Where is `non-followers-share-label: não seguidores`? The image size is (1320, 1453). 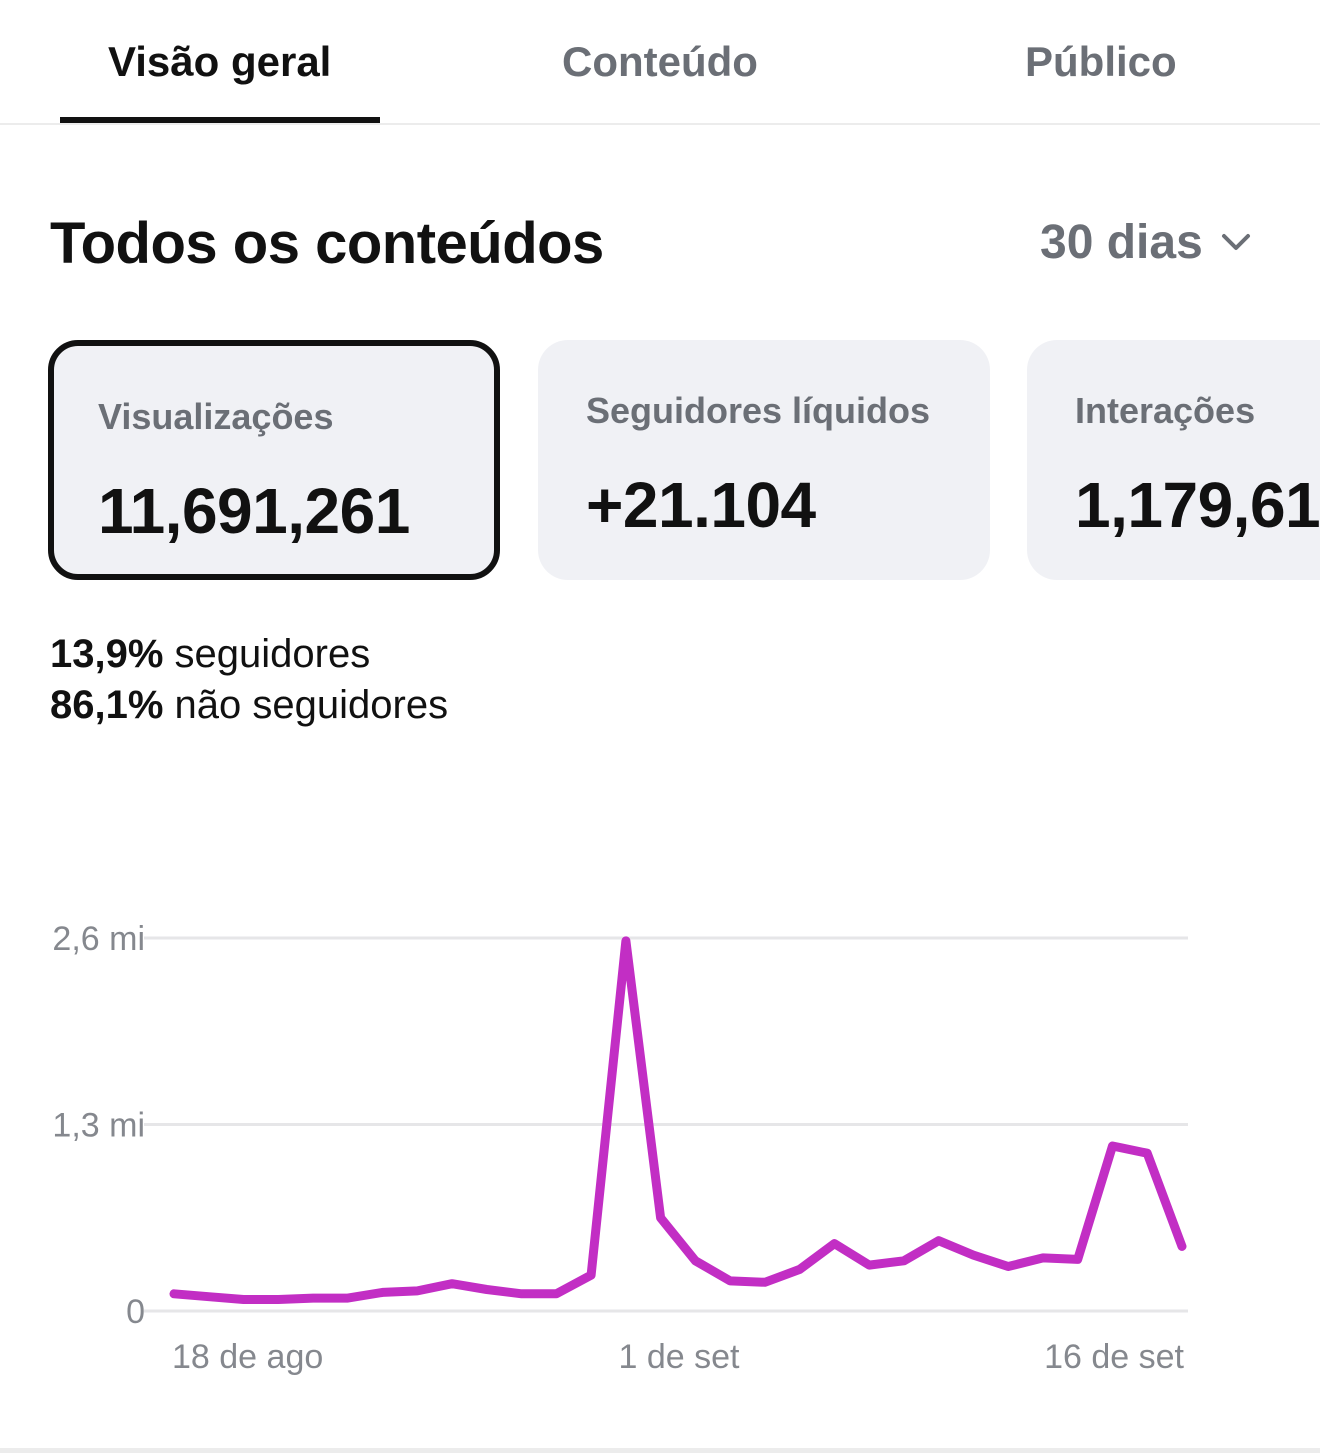
non-followers-share-label: não seguidores is located at coordinates (311, 705).